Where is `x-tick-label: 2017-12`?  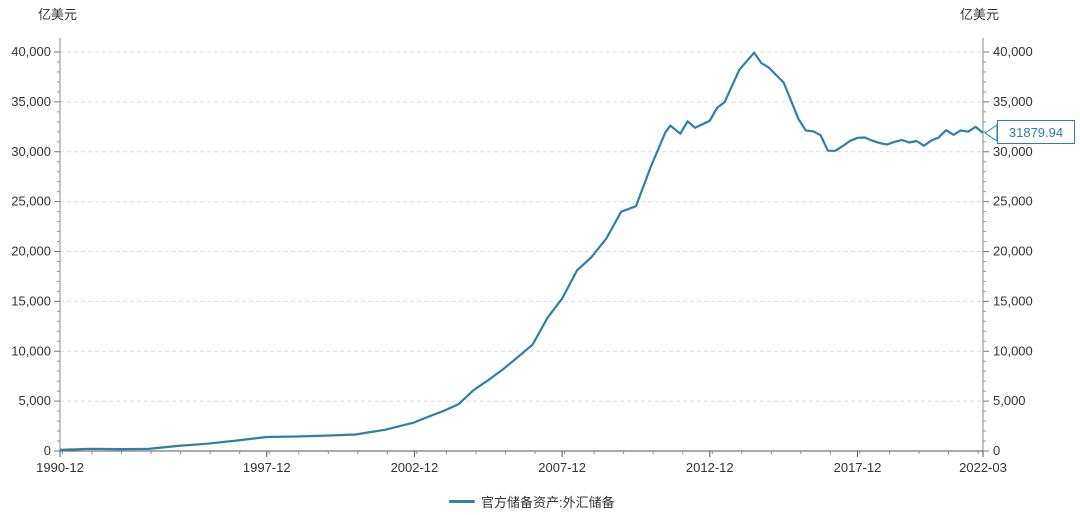
x-tick-label: 2017-12 is located at coordinates (858, 467).